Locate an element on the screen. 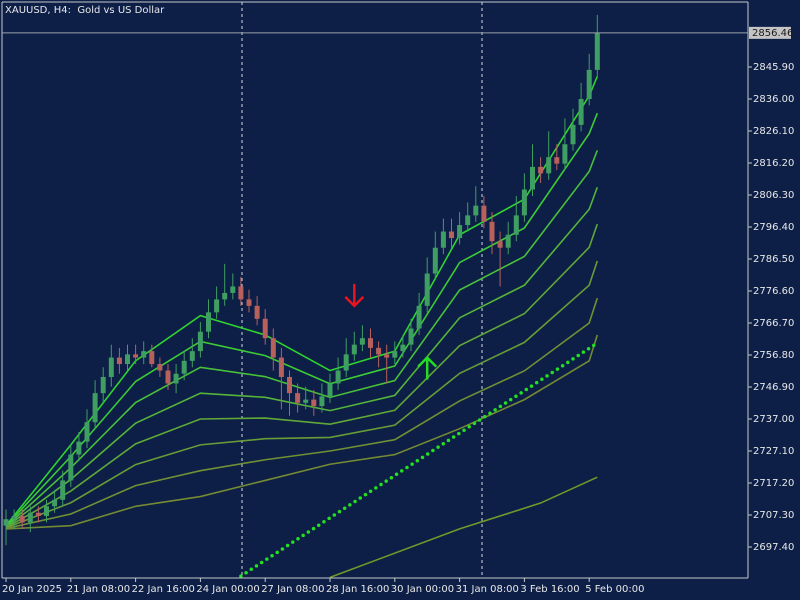 The image size is (800, 600). y-tick-label: 2776.60 is located at coordinates (773, 291).